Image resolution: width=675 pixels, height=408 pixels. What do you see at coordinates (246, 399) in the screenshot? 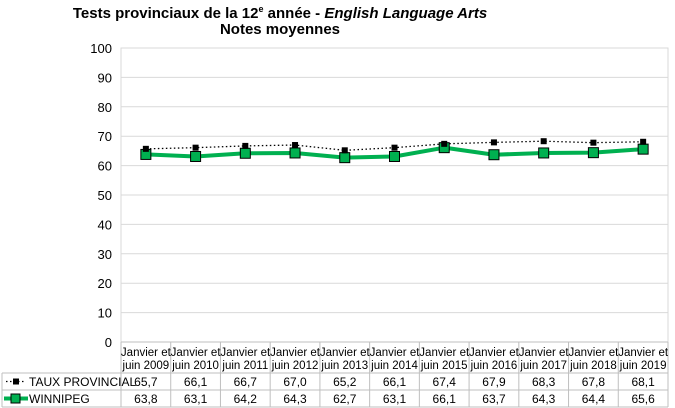
I see `data-label-winnipeg: 64,2` at bounding box center [246, 399].